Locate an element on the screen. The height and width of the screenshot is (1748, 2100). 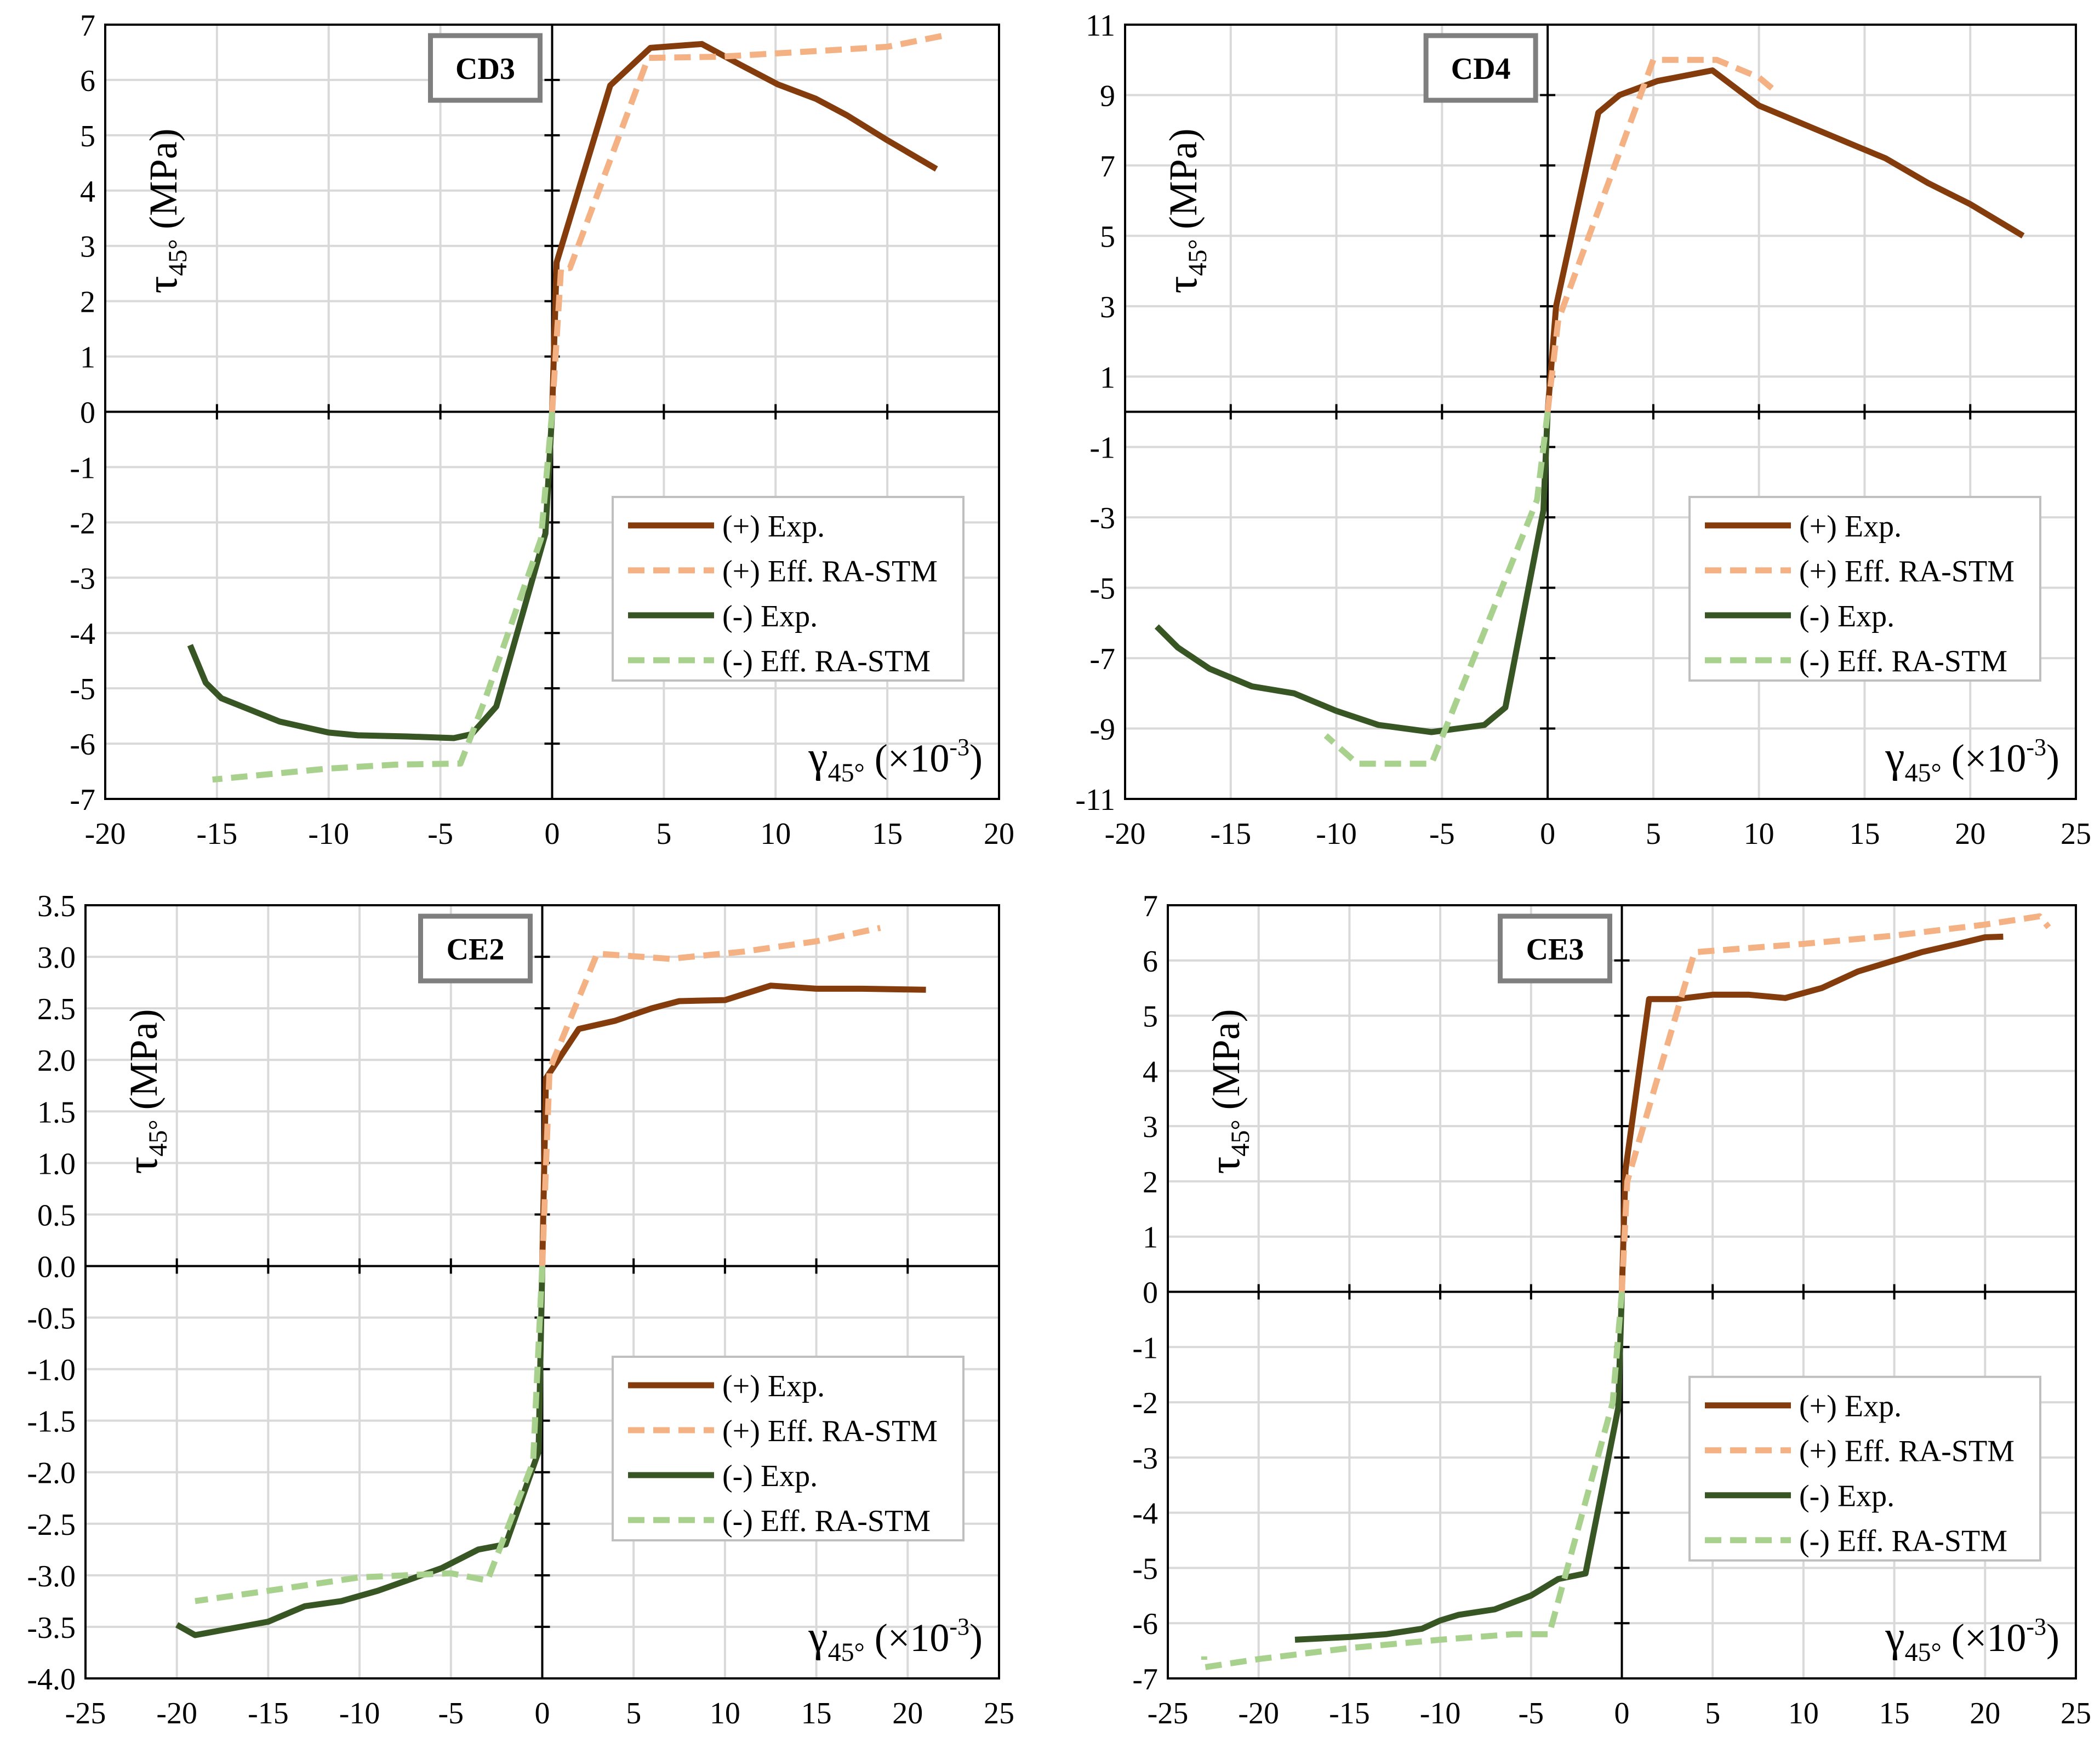
x-tick-label: 0 is located at coordinates (542, 1713).